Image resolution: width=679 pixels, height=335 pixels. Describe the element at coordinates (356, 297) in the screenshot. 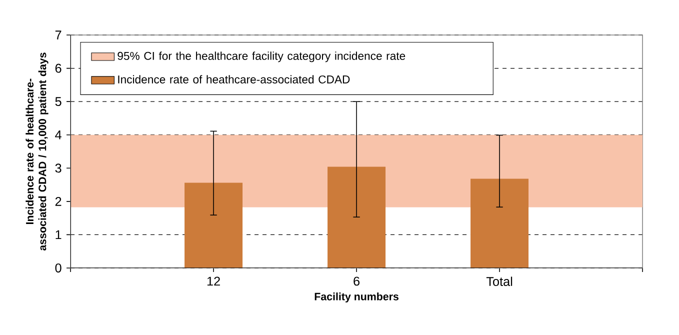

I see `x-axis-title: Facility numbers` at that location.